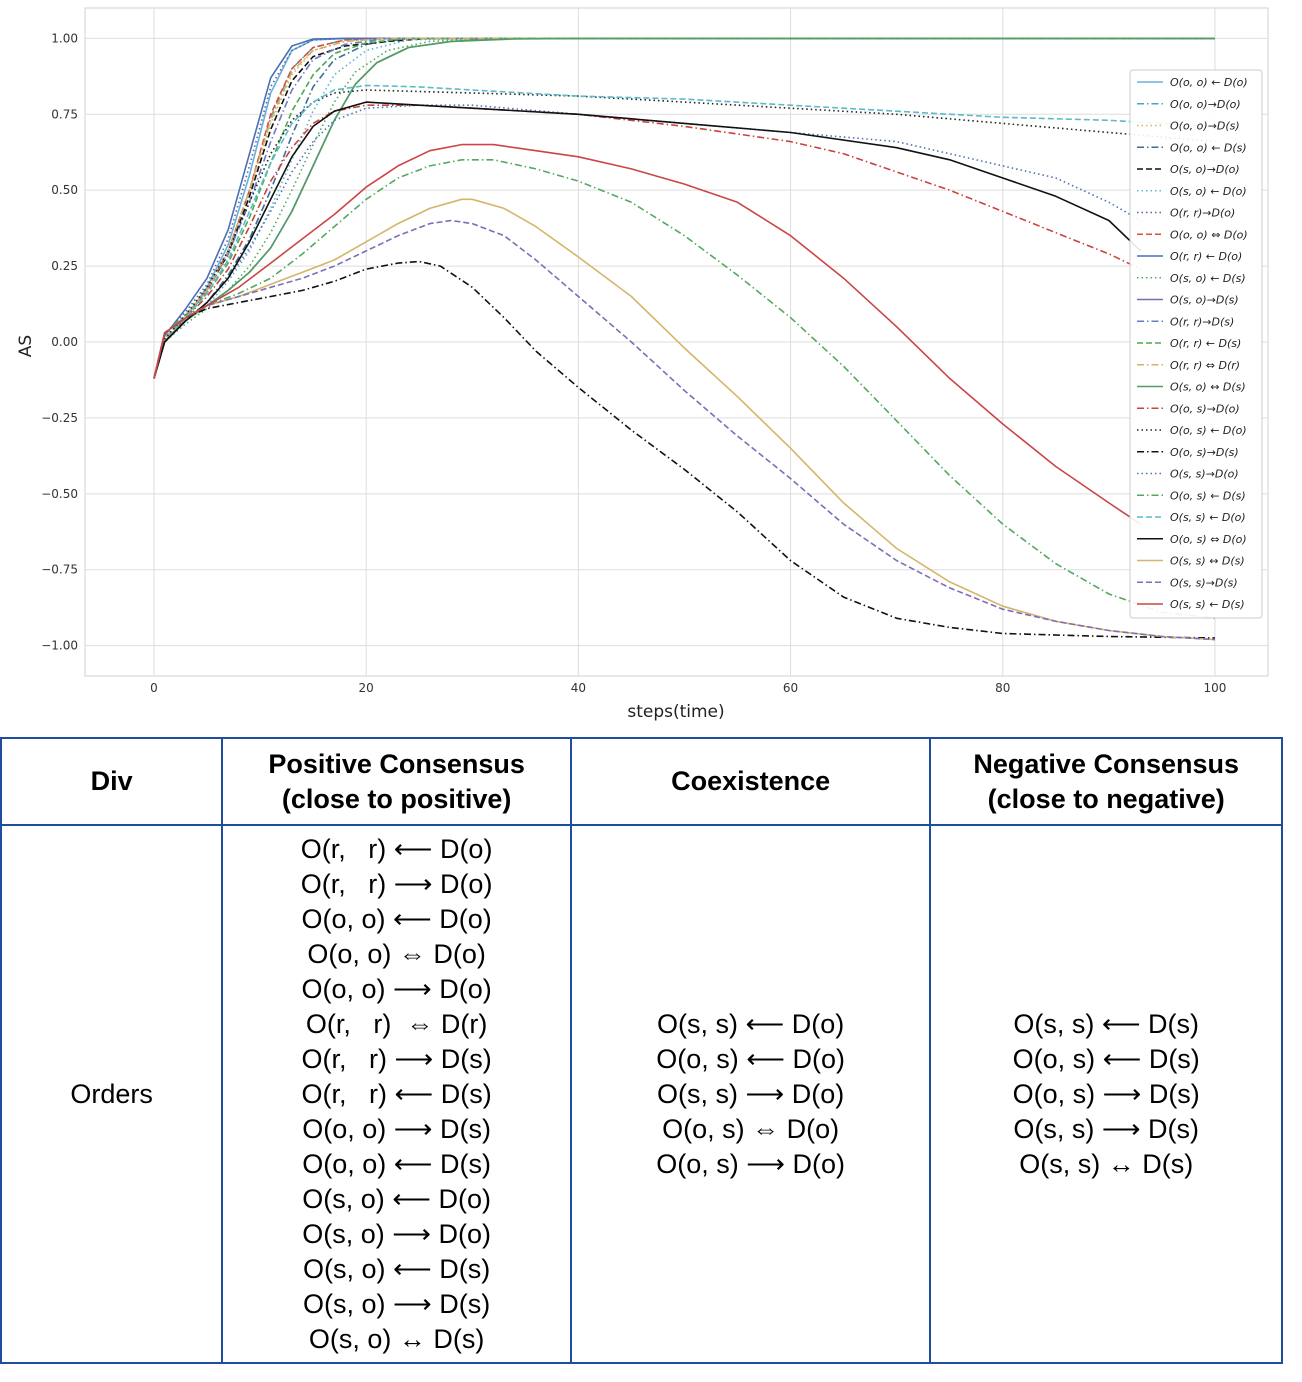 The width and height of the screenshot is (1302, 1382). Describe the element at coordinates (1002, 688) in the screenshot. I see `x-tick-label: 80` at that location.